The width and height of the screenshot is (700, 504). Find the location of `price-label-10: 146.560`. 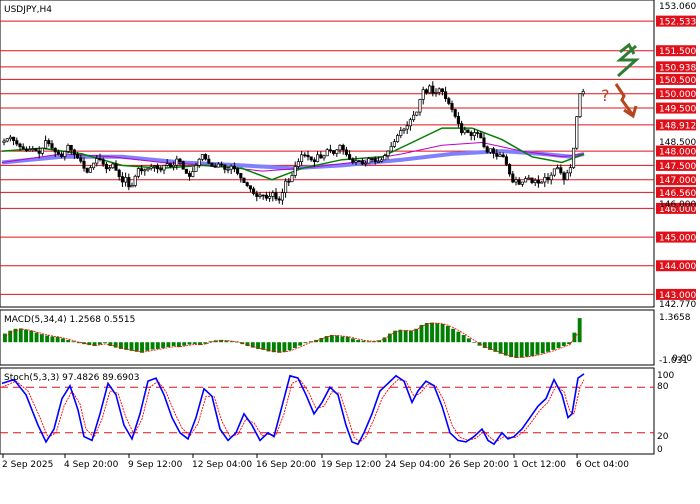

price-label-10: 146.560 is located at coordinates (677, 194).